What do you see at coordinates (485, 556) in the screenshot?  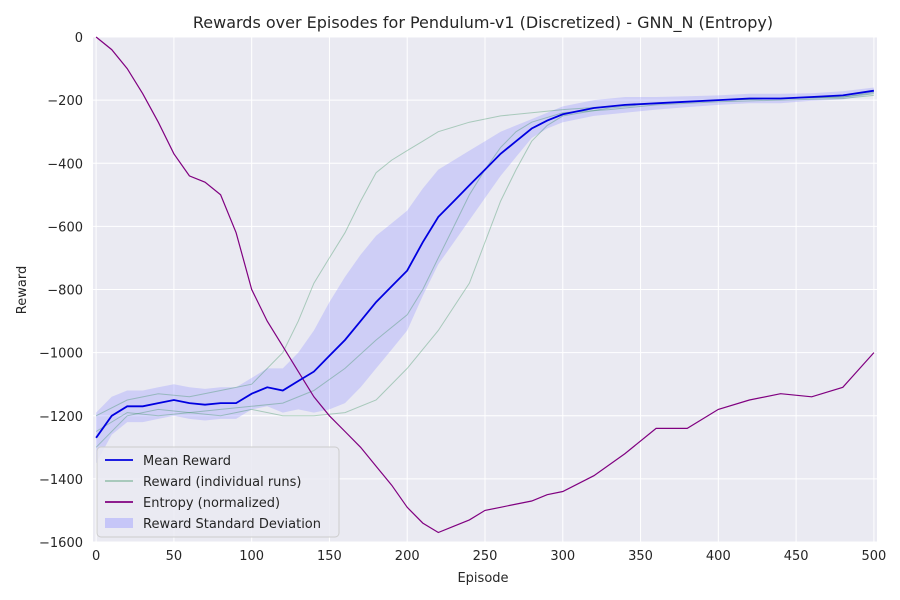 I see `x-tick-label: 250` at bounding box center [485, 556].